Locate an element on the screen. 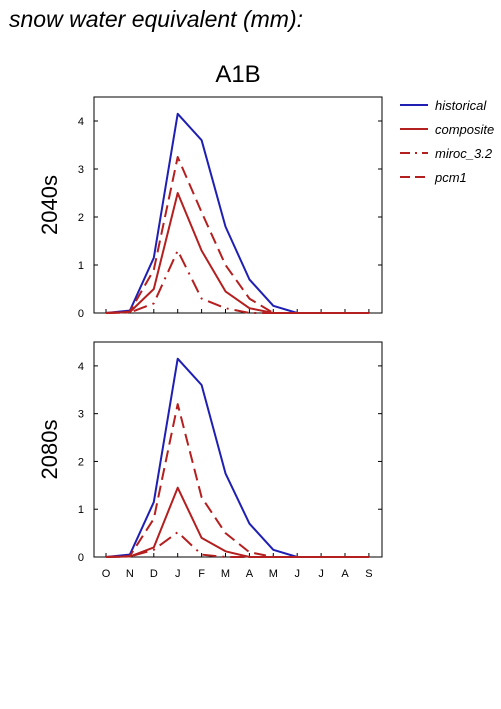 The height and width of the screenshot is (709, 501). legend-label: miroc_3.2 is located at coordinates (464, 153).